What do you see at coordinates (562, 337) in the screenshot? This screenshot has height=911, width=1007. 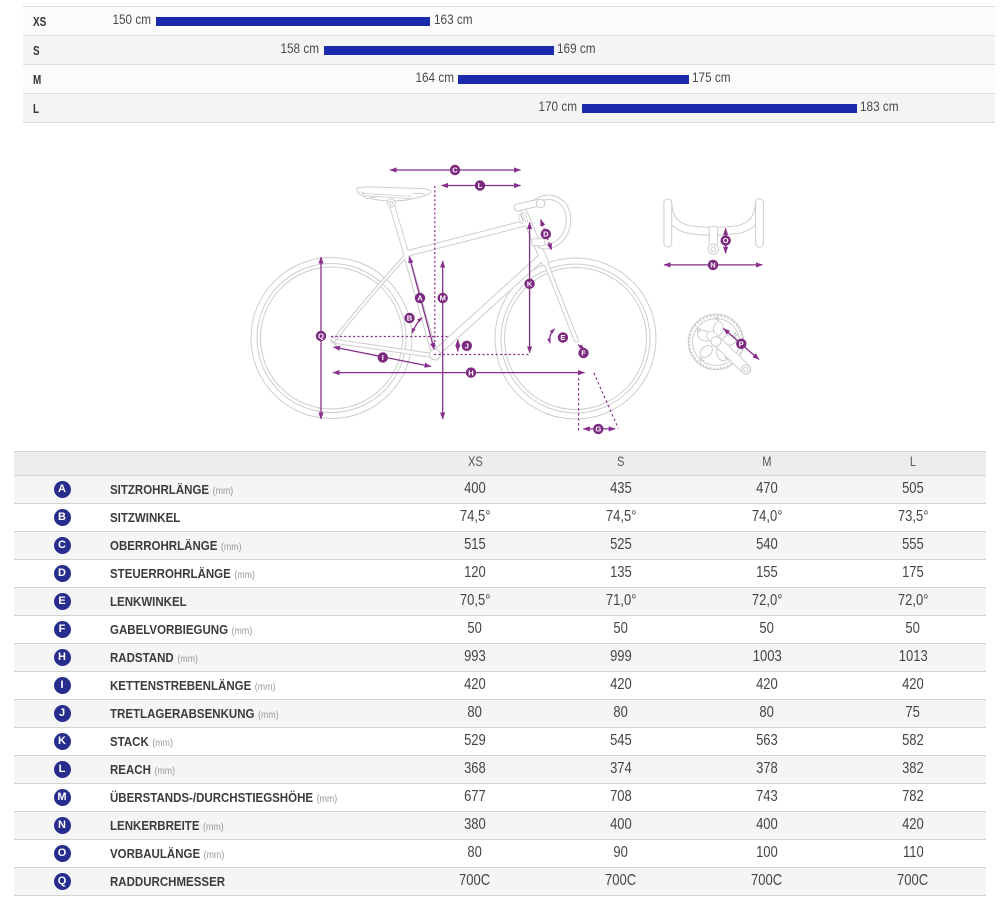 I see `svg-text: E` at bounding box center [562, 337].